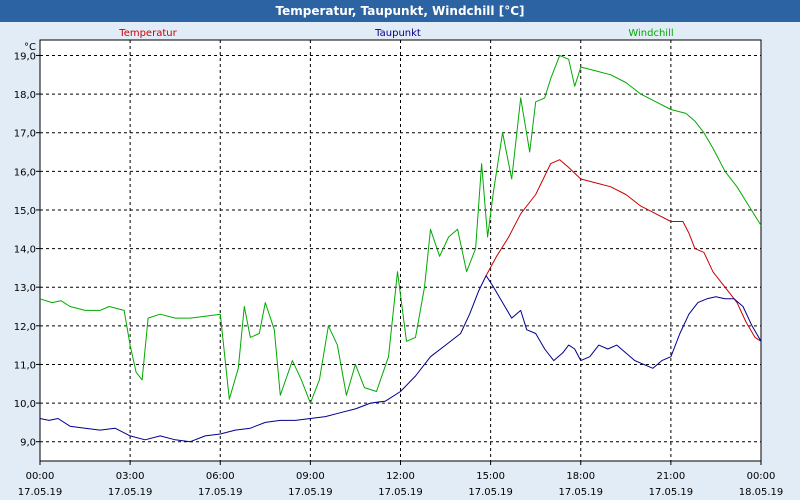 The height and width of the screenshot is (500, 800). What do you see at coordinates (25, 250) in the screenshot?
I see `y-tick-label: 14,0` at bounding box center [25, 250].